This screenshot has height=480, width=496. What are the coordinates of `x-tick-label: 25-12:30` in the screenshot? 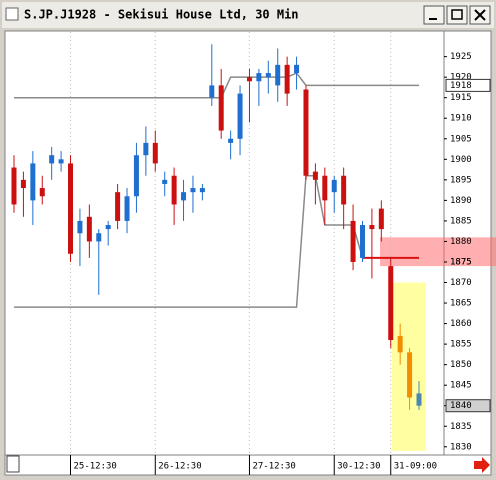 It's located at (95, 467).